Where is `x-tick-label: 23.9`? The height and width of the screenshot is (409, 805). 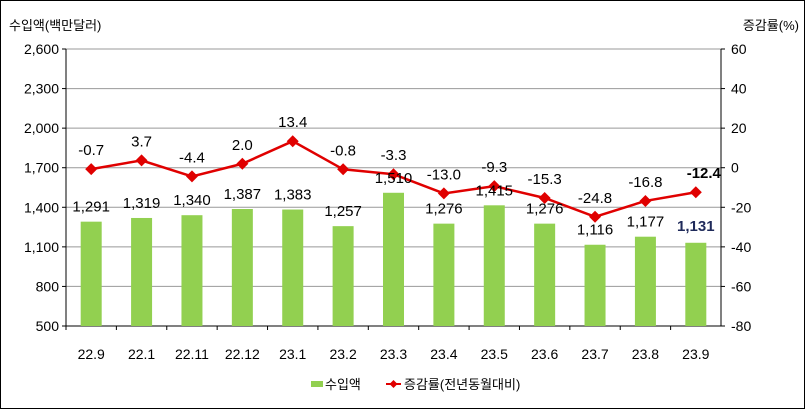
x-tick-label: 23.9 is located at coordinates (695, 354).